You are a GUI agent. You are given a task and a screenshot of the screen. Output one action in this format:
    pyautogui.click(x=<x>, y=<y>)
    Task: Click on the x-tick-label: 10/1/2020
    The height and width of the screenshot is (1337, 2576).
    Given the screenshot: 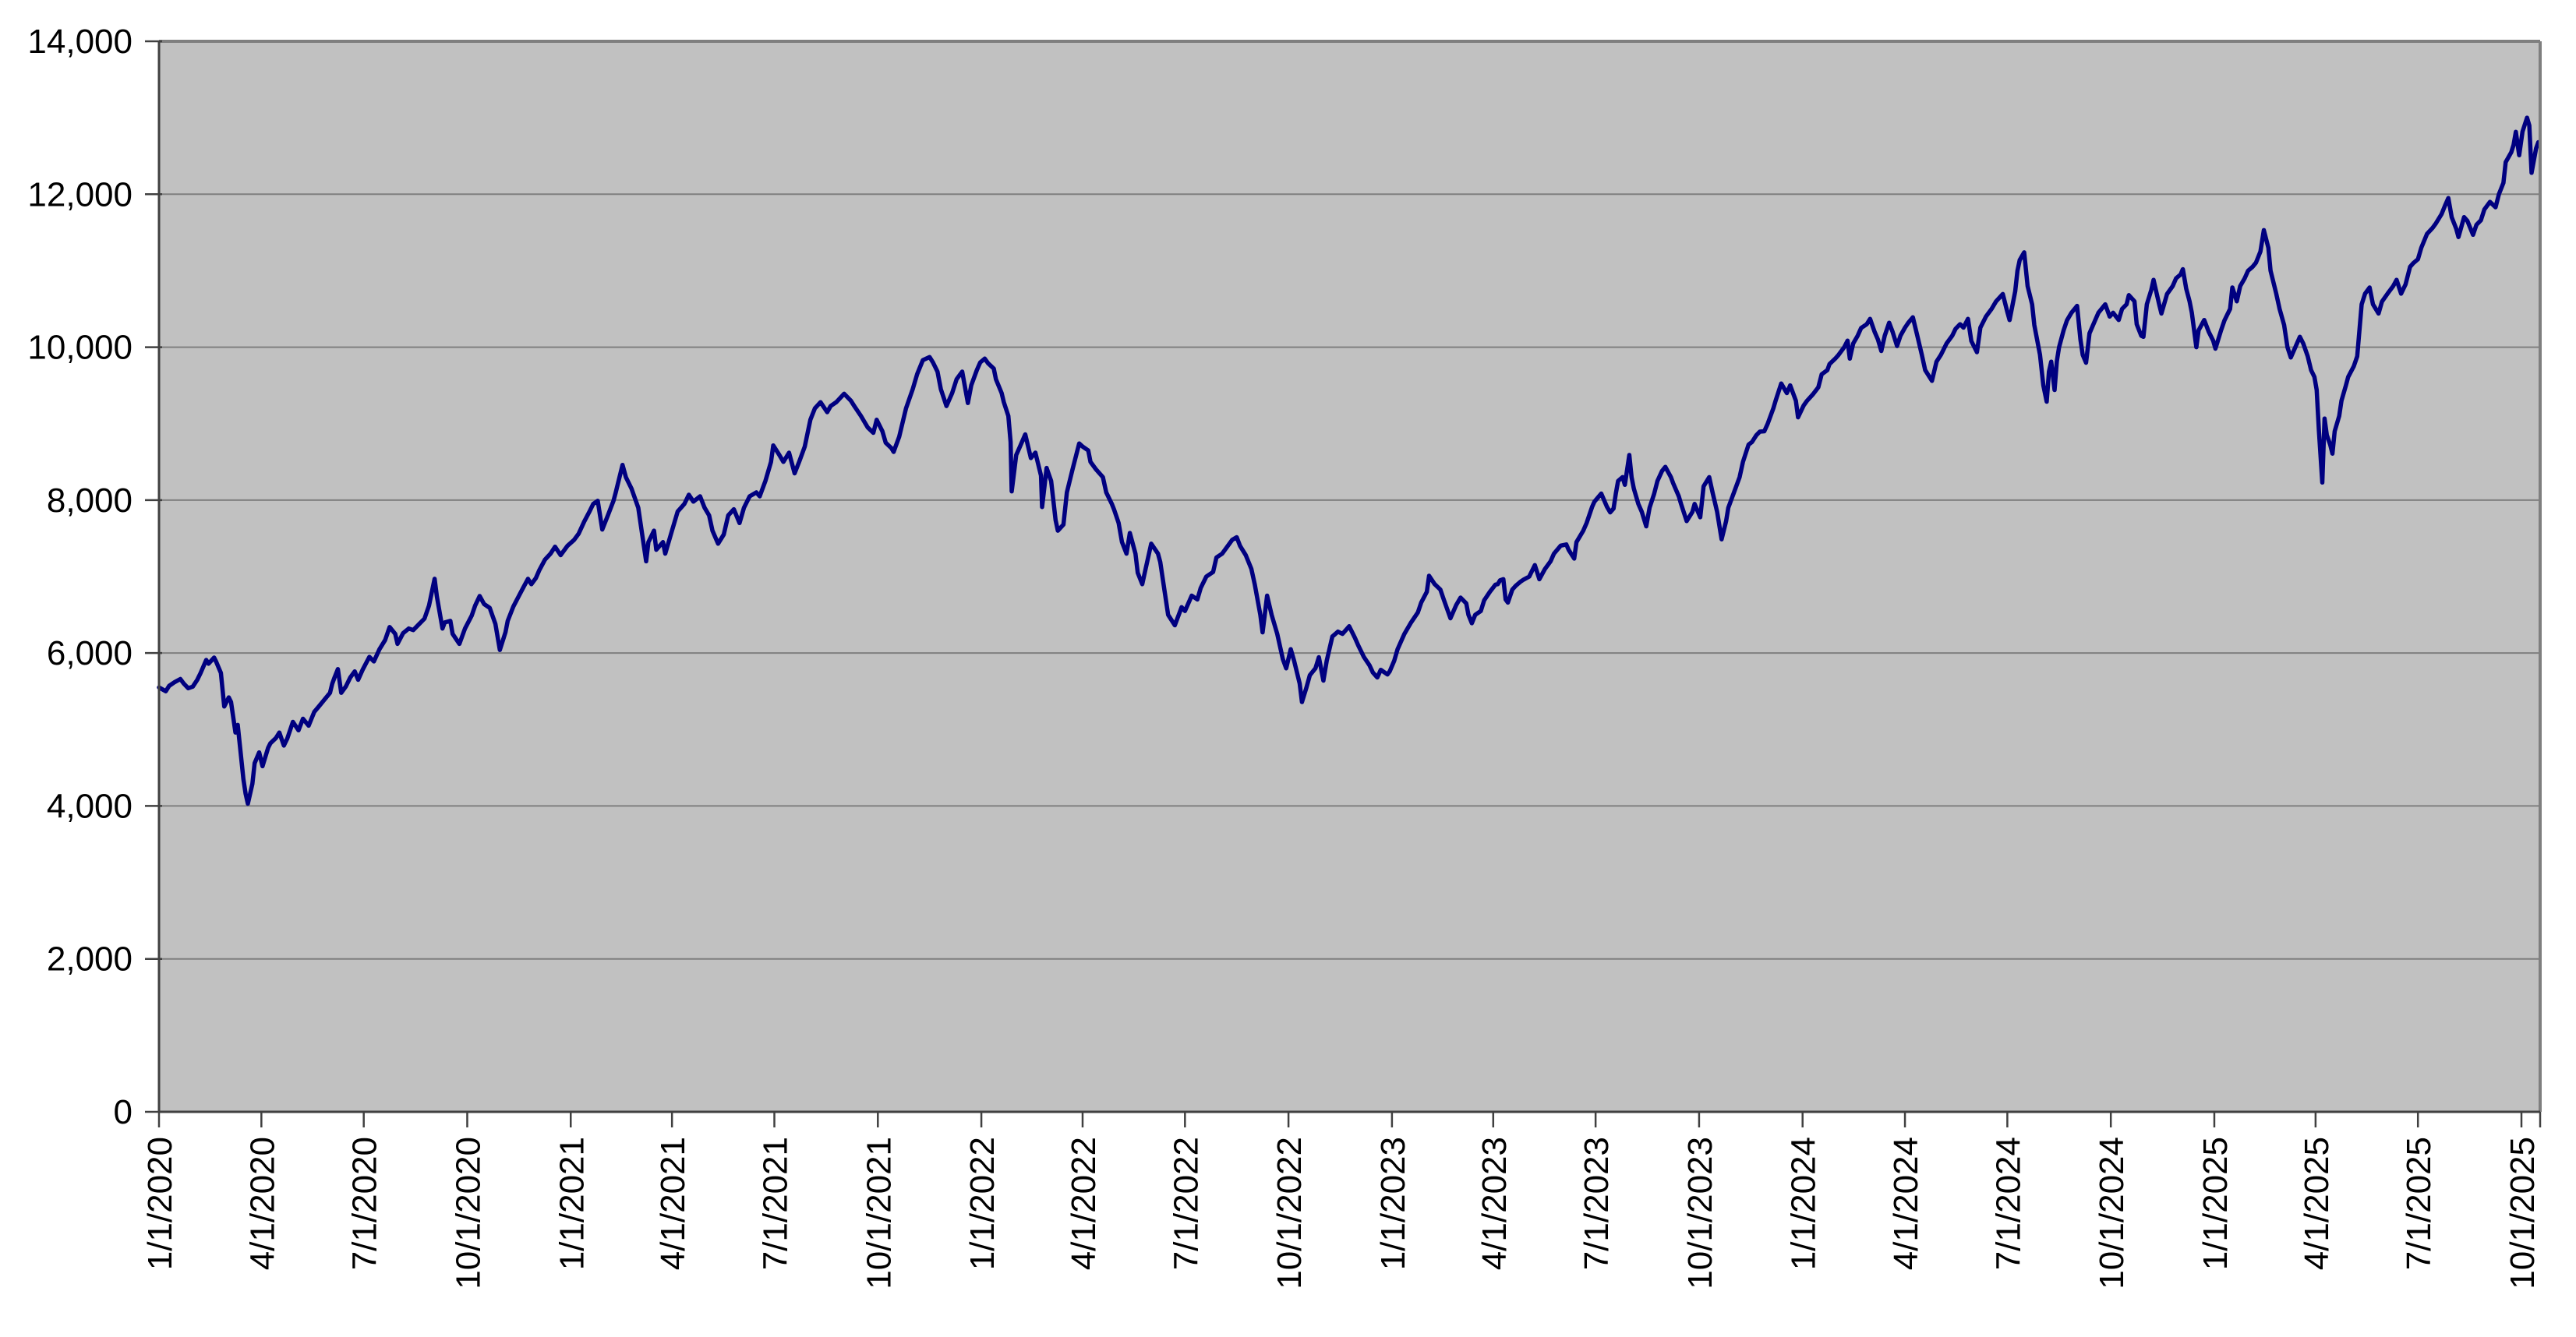 What is the action you would take?
    pyautogui.click(x=468, y=1213)
    